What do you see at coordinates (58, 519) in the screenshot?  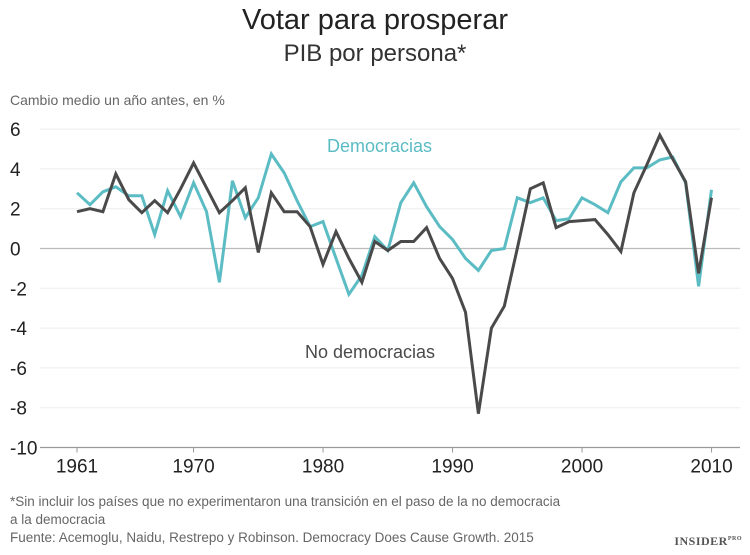 I see `footnote-line-2: a la democracia` at bounding box center [58, 519].